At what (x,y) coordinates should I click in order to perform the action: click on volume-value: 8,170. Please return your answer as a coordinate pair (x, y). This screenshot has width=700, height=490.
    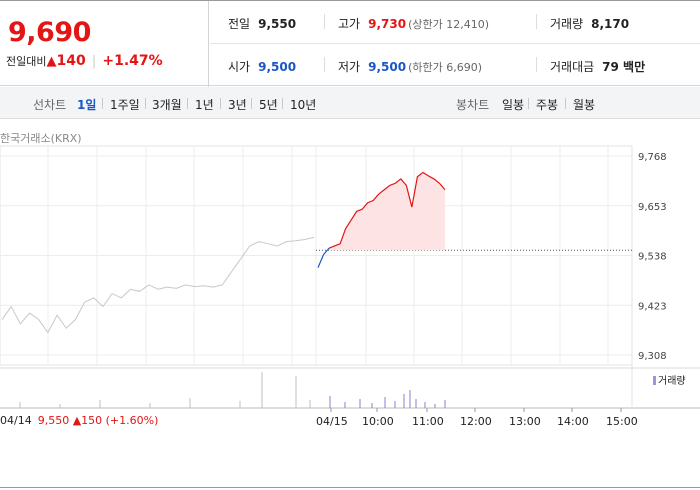
    Looking at the image, I should click on (610, 24).